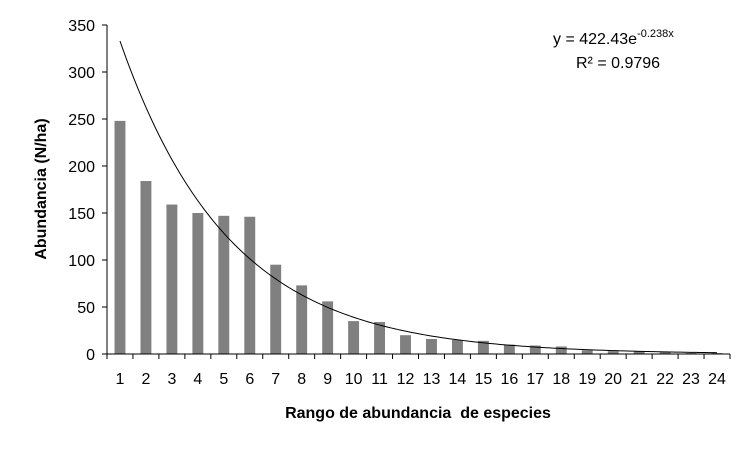  Describe the element at coordinates (717, 379) in the screenshot. I see `x-tick-label: 24` at that location.